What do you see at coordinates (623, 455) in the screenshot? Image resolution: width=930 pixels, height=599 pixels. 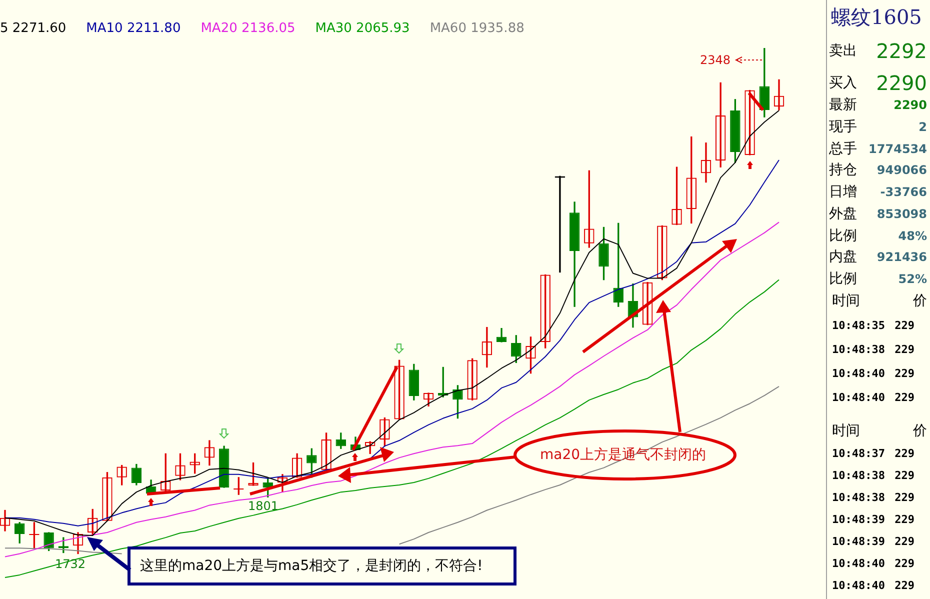 I see `annotation: ma20上方是通气不封闭的` at bounding box center [623, 455].